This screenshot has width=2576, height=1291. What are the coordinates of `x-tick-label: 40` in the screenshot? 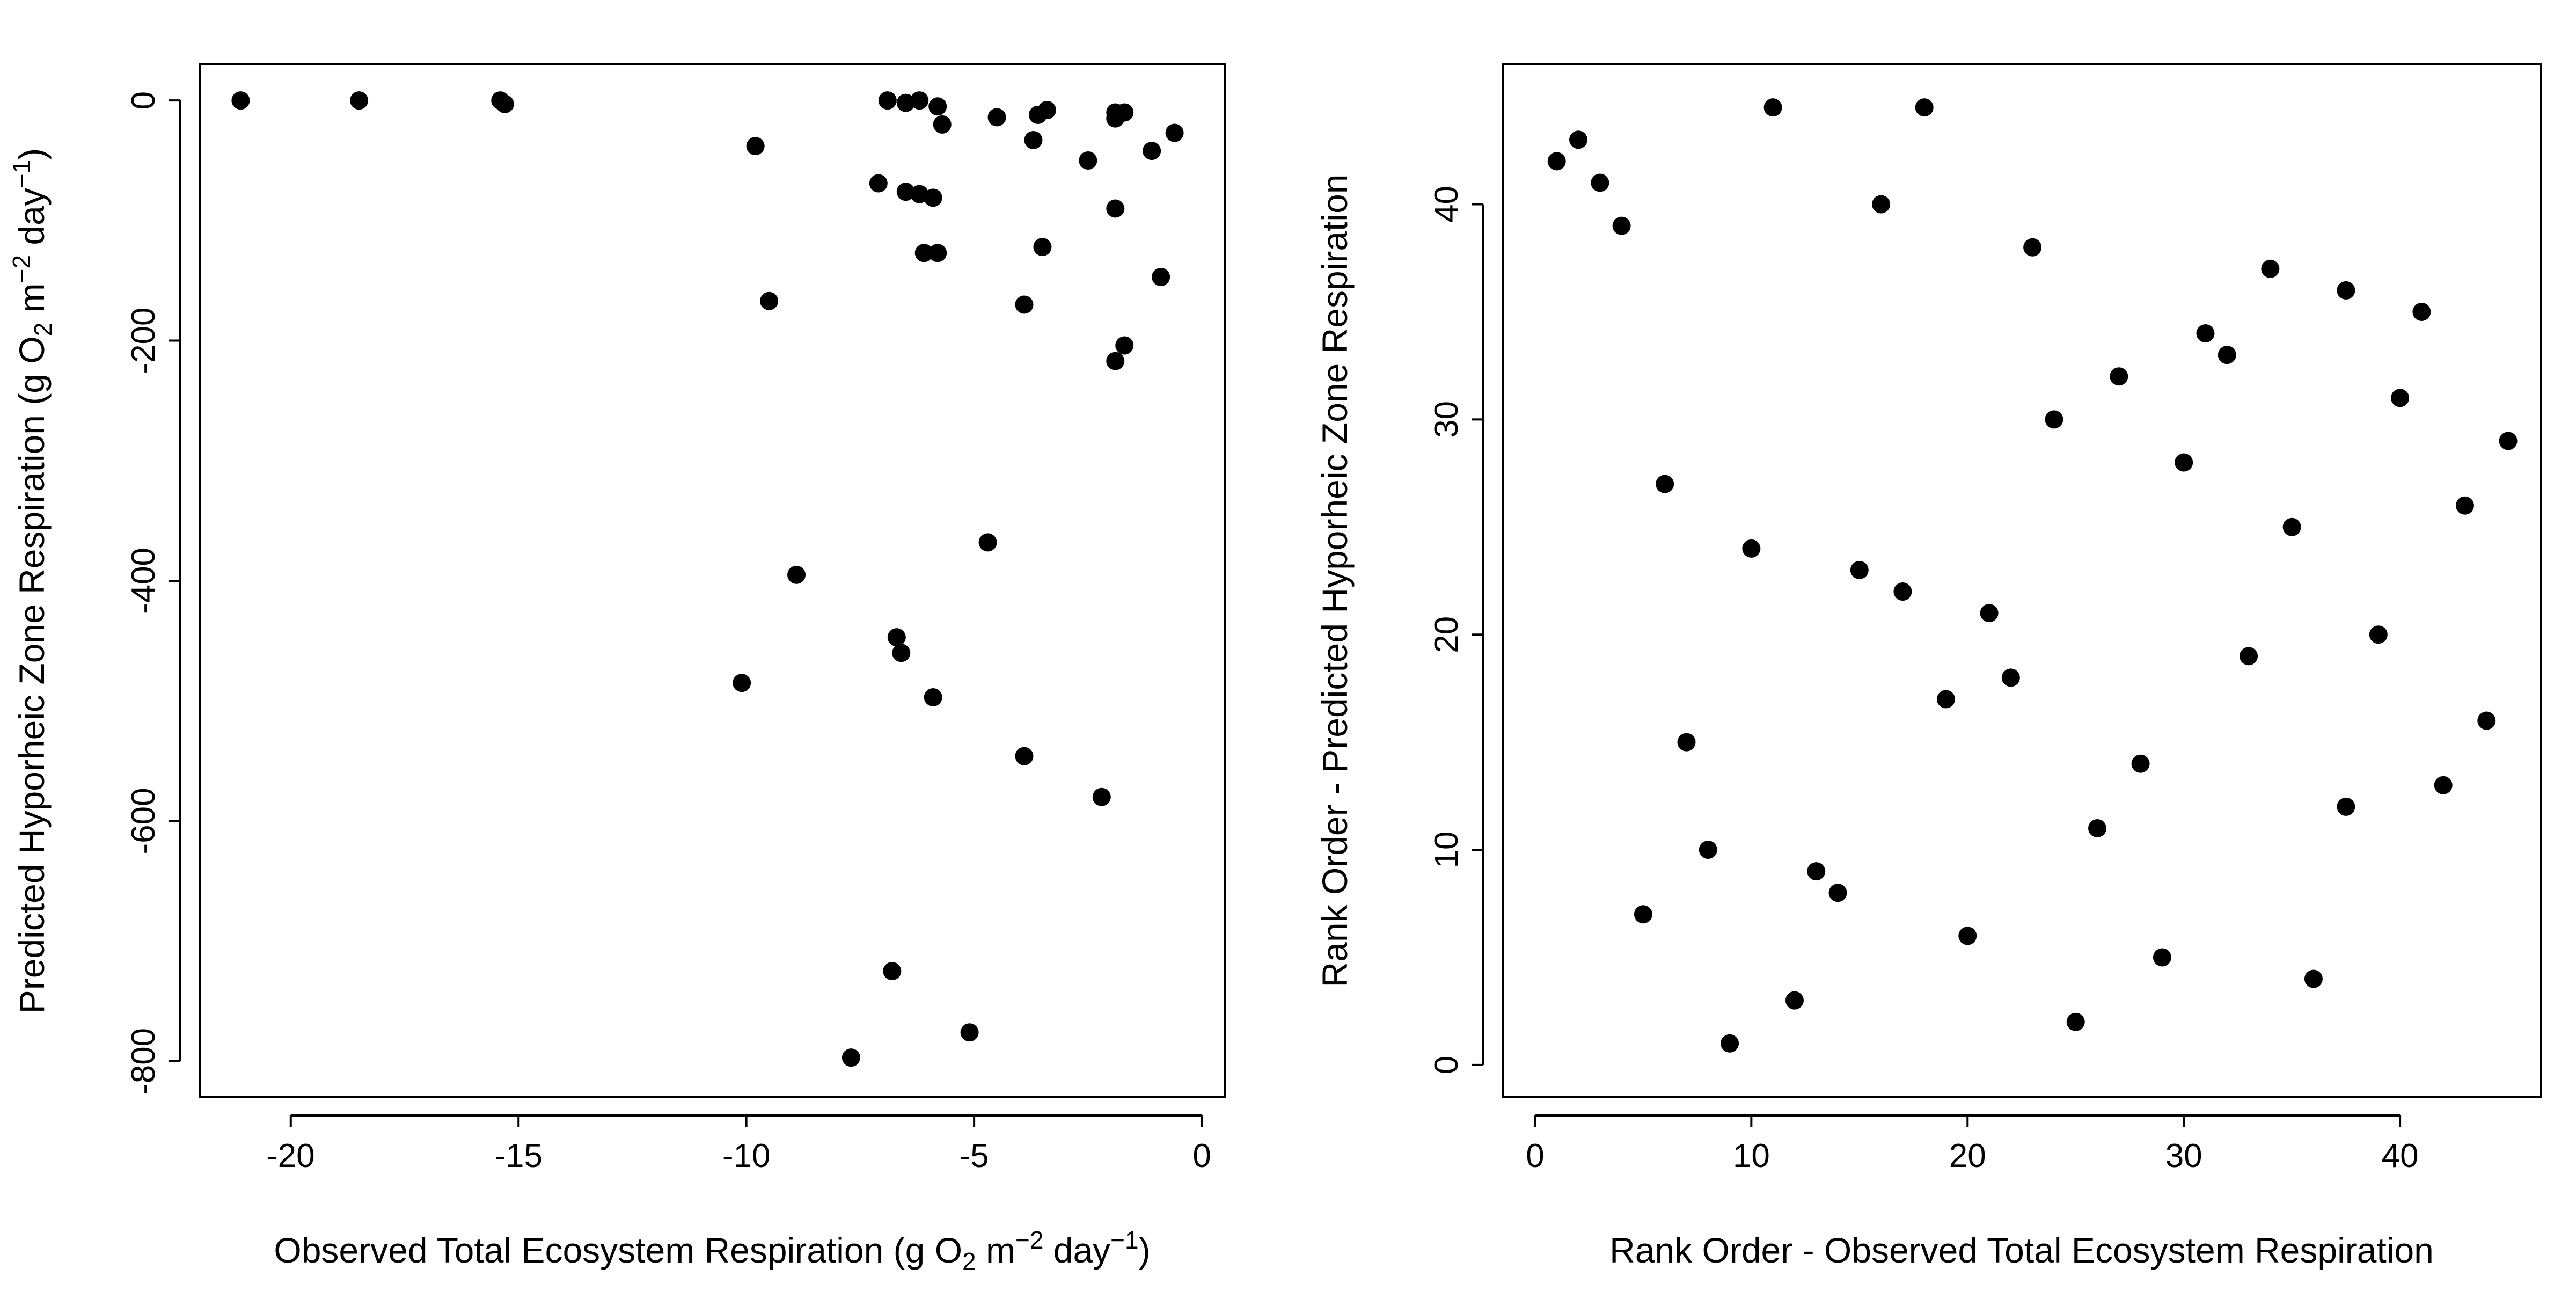 It's located at (2400, 1156).